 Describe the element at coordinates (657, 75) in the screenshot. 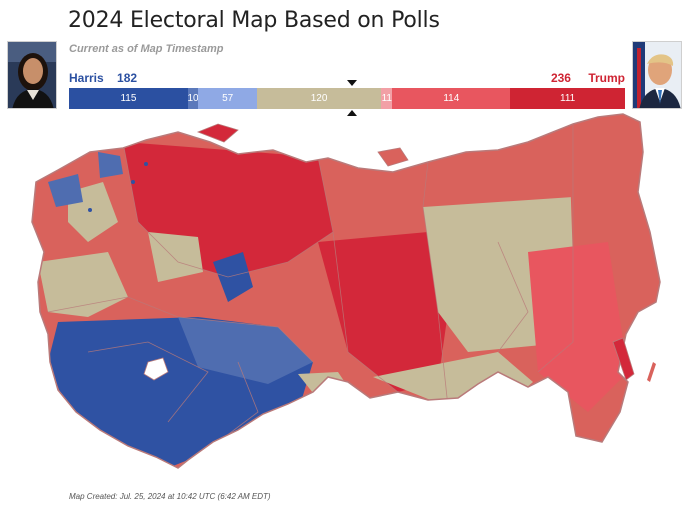

I see `trump-portrait` at that location.